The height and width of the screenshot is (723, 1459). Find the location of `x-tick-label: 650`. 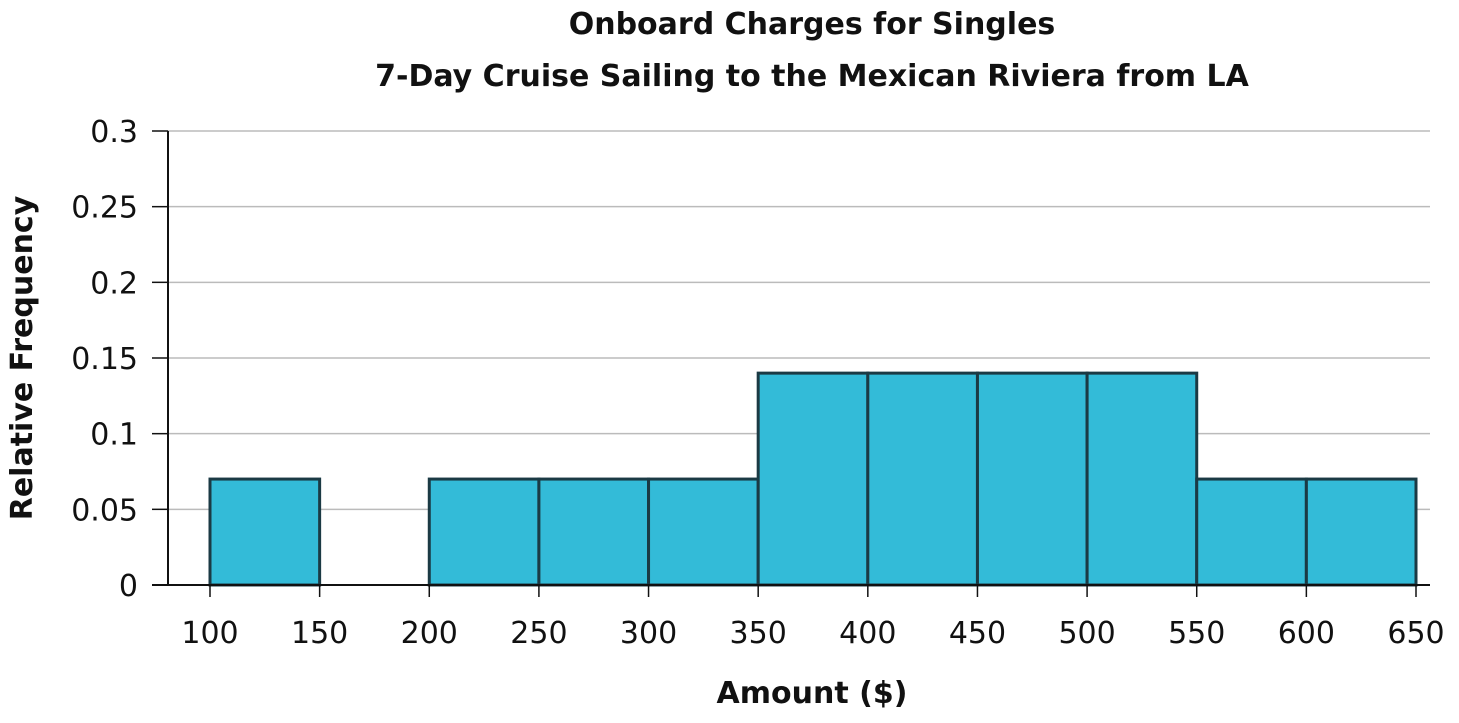

x-tick-label: 650 is located at coordinates (1415, 633).